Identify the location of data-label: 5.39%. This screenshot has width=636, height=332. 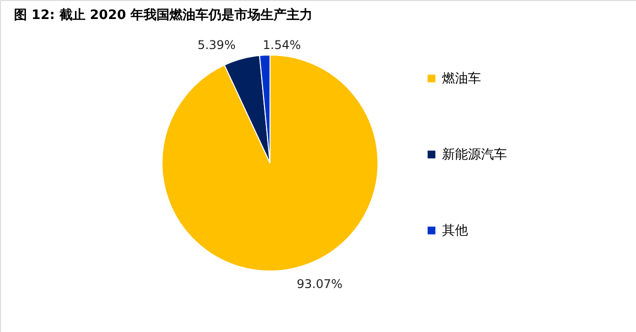
(216, 45).